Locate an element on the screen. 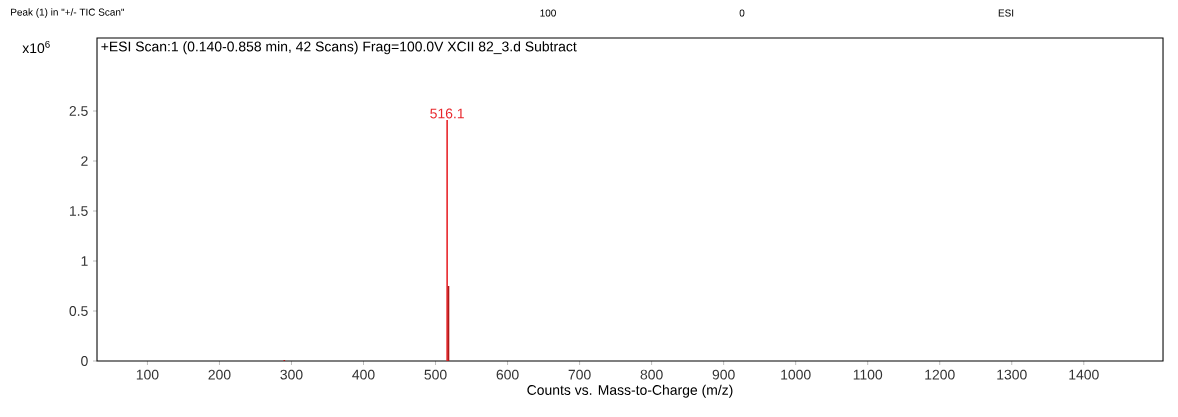 Image resolution: width=1178 pixels, height=417 pixels. y-tick-label: 0.5 is located at coordinates (78, 311).